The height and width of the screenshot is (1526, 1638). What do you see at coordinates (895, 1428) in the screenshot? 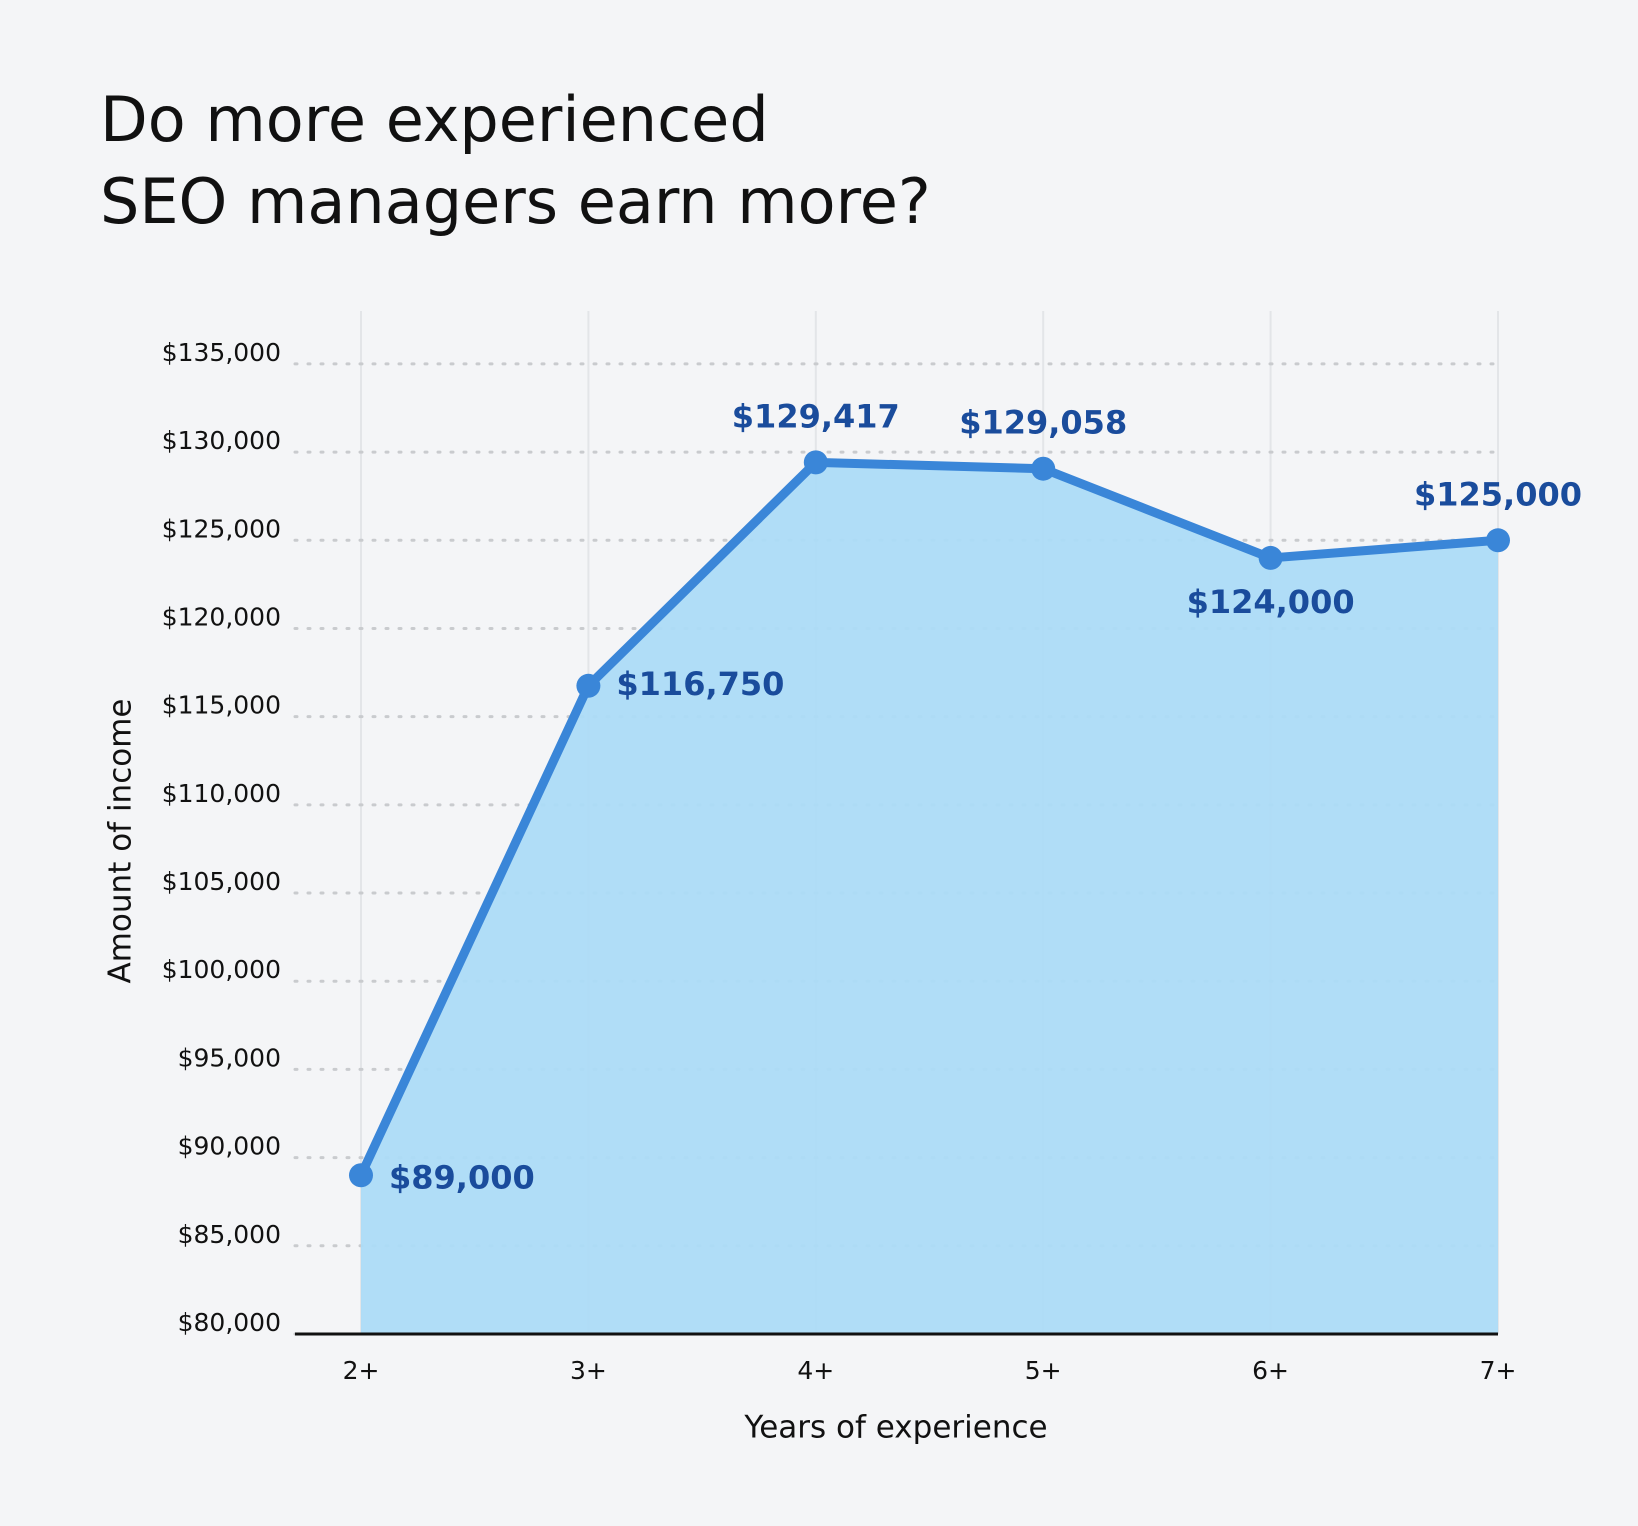
I see `x-axis-label: Years of experience` at bounding box center [895, 1428].